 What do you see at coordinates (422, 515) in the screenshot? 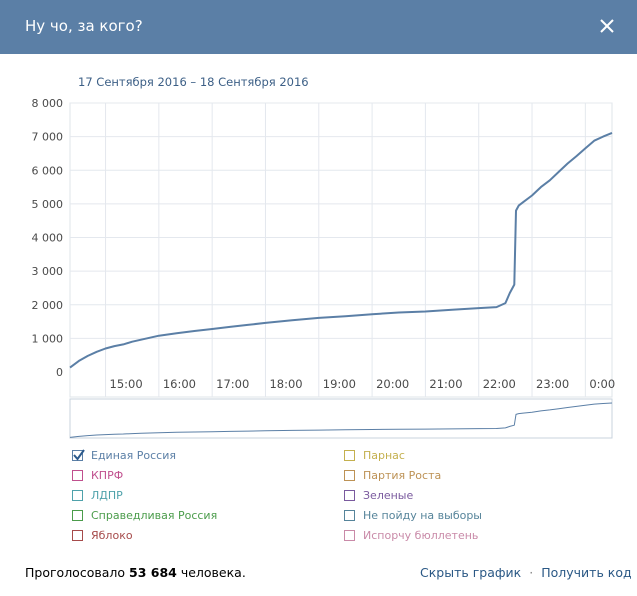
I see `legend-label: Не пойду на выборы` at bounding box center [422, 515].